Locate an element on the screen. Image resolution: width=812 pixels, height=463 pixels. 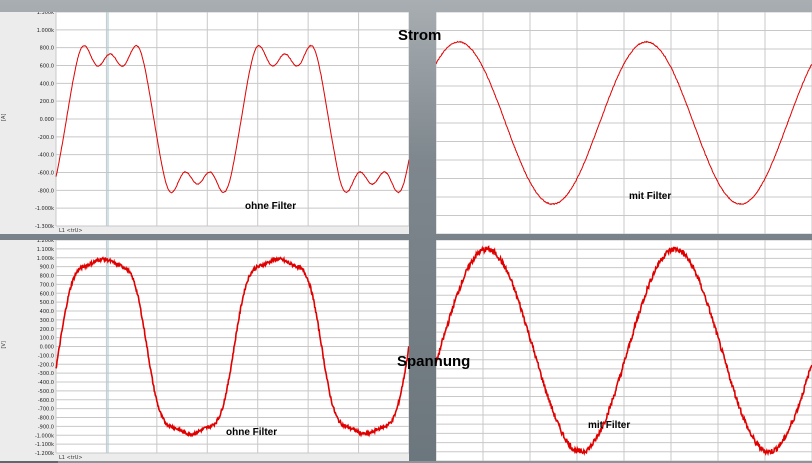
y-tick-label: 1.100k is located at coordinates (45, 250).